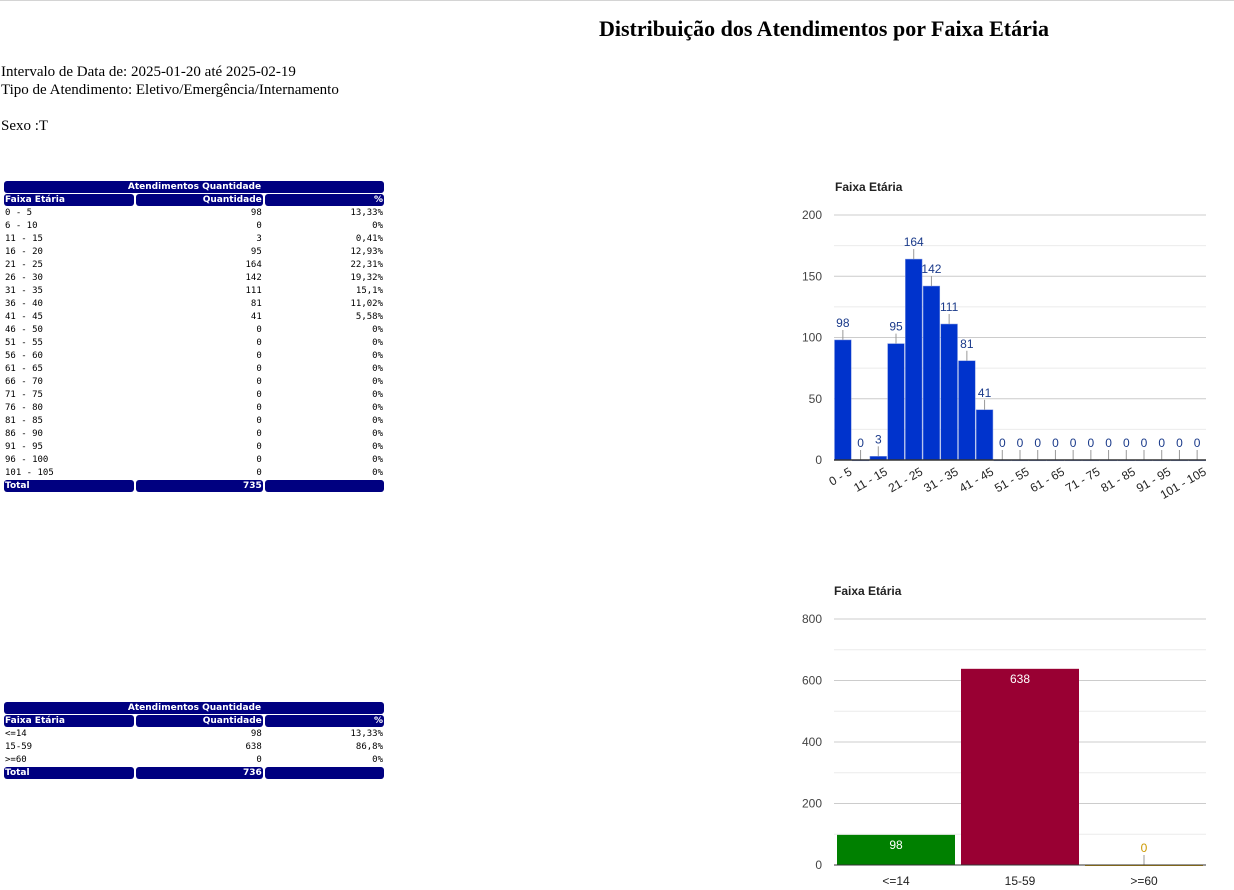  What do you see at coordinates (24, 317) in the screenshot?
I see `cell-age-range: 41 - 45` at bounding box center [24, 317].